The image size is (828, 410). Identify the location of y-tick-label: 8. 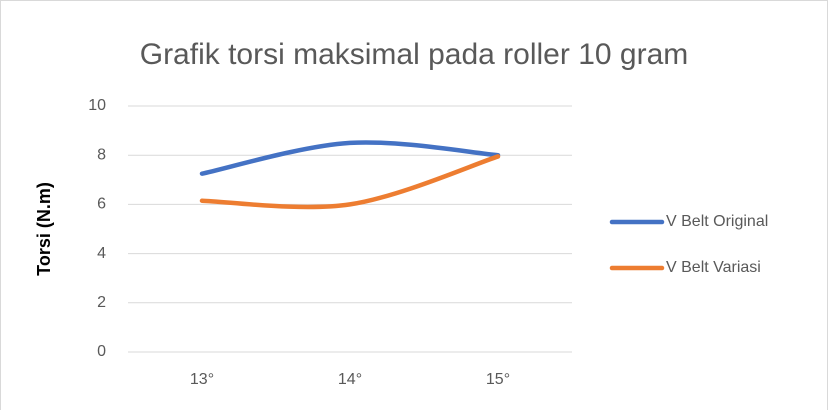
(101, 154).